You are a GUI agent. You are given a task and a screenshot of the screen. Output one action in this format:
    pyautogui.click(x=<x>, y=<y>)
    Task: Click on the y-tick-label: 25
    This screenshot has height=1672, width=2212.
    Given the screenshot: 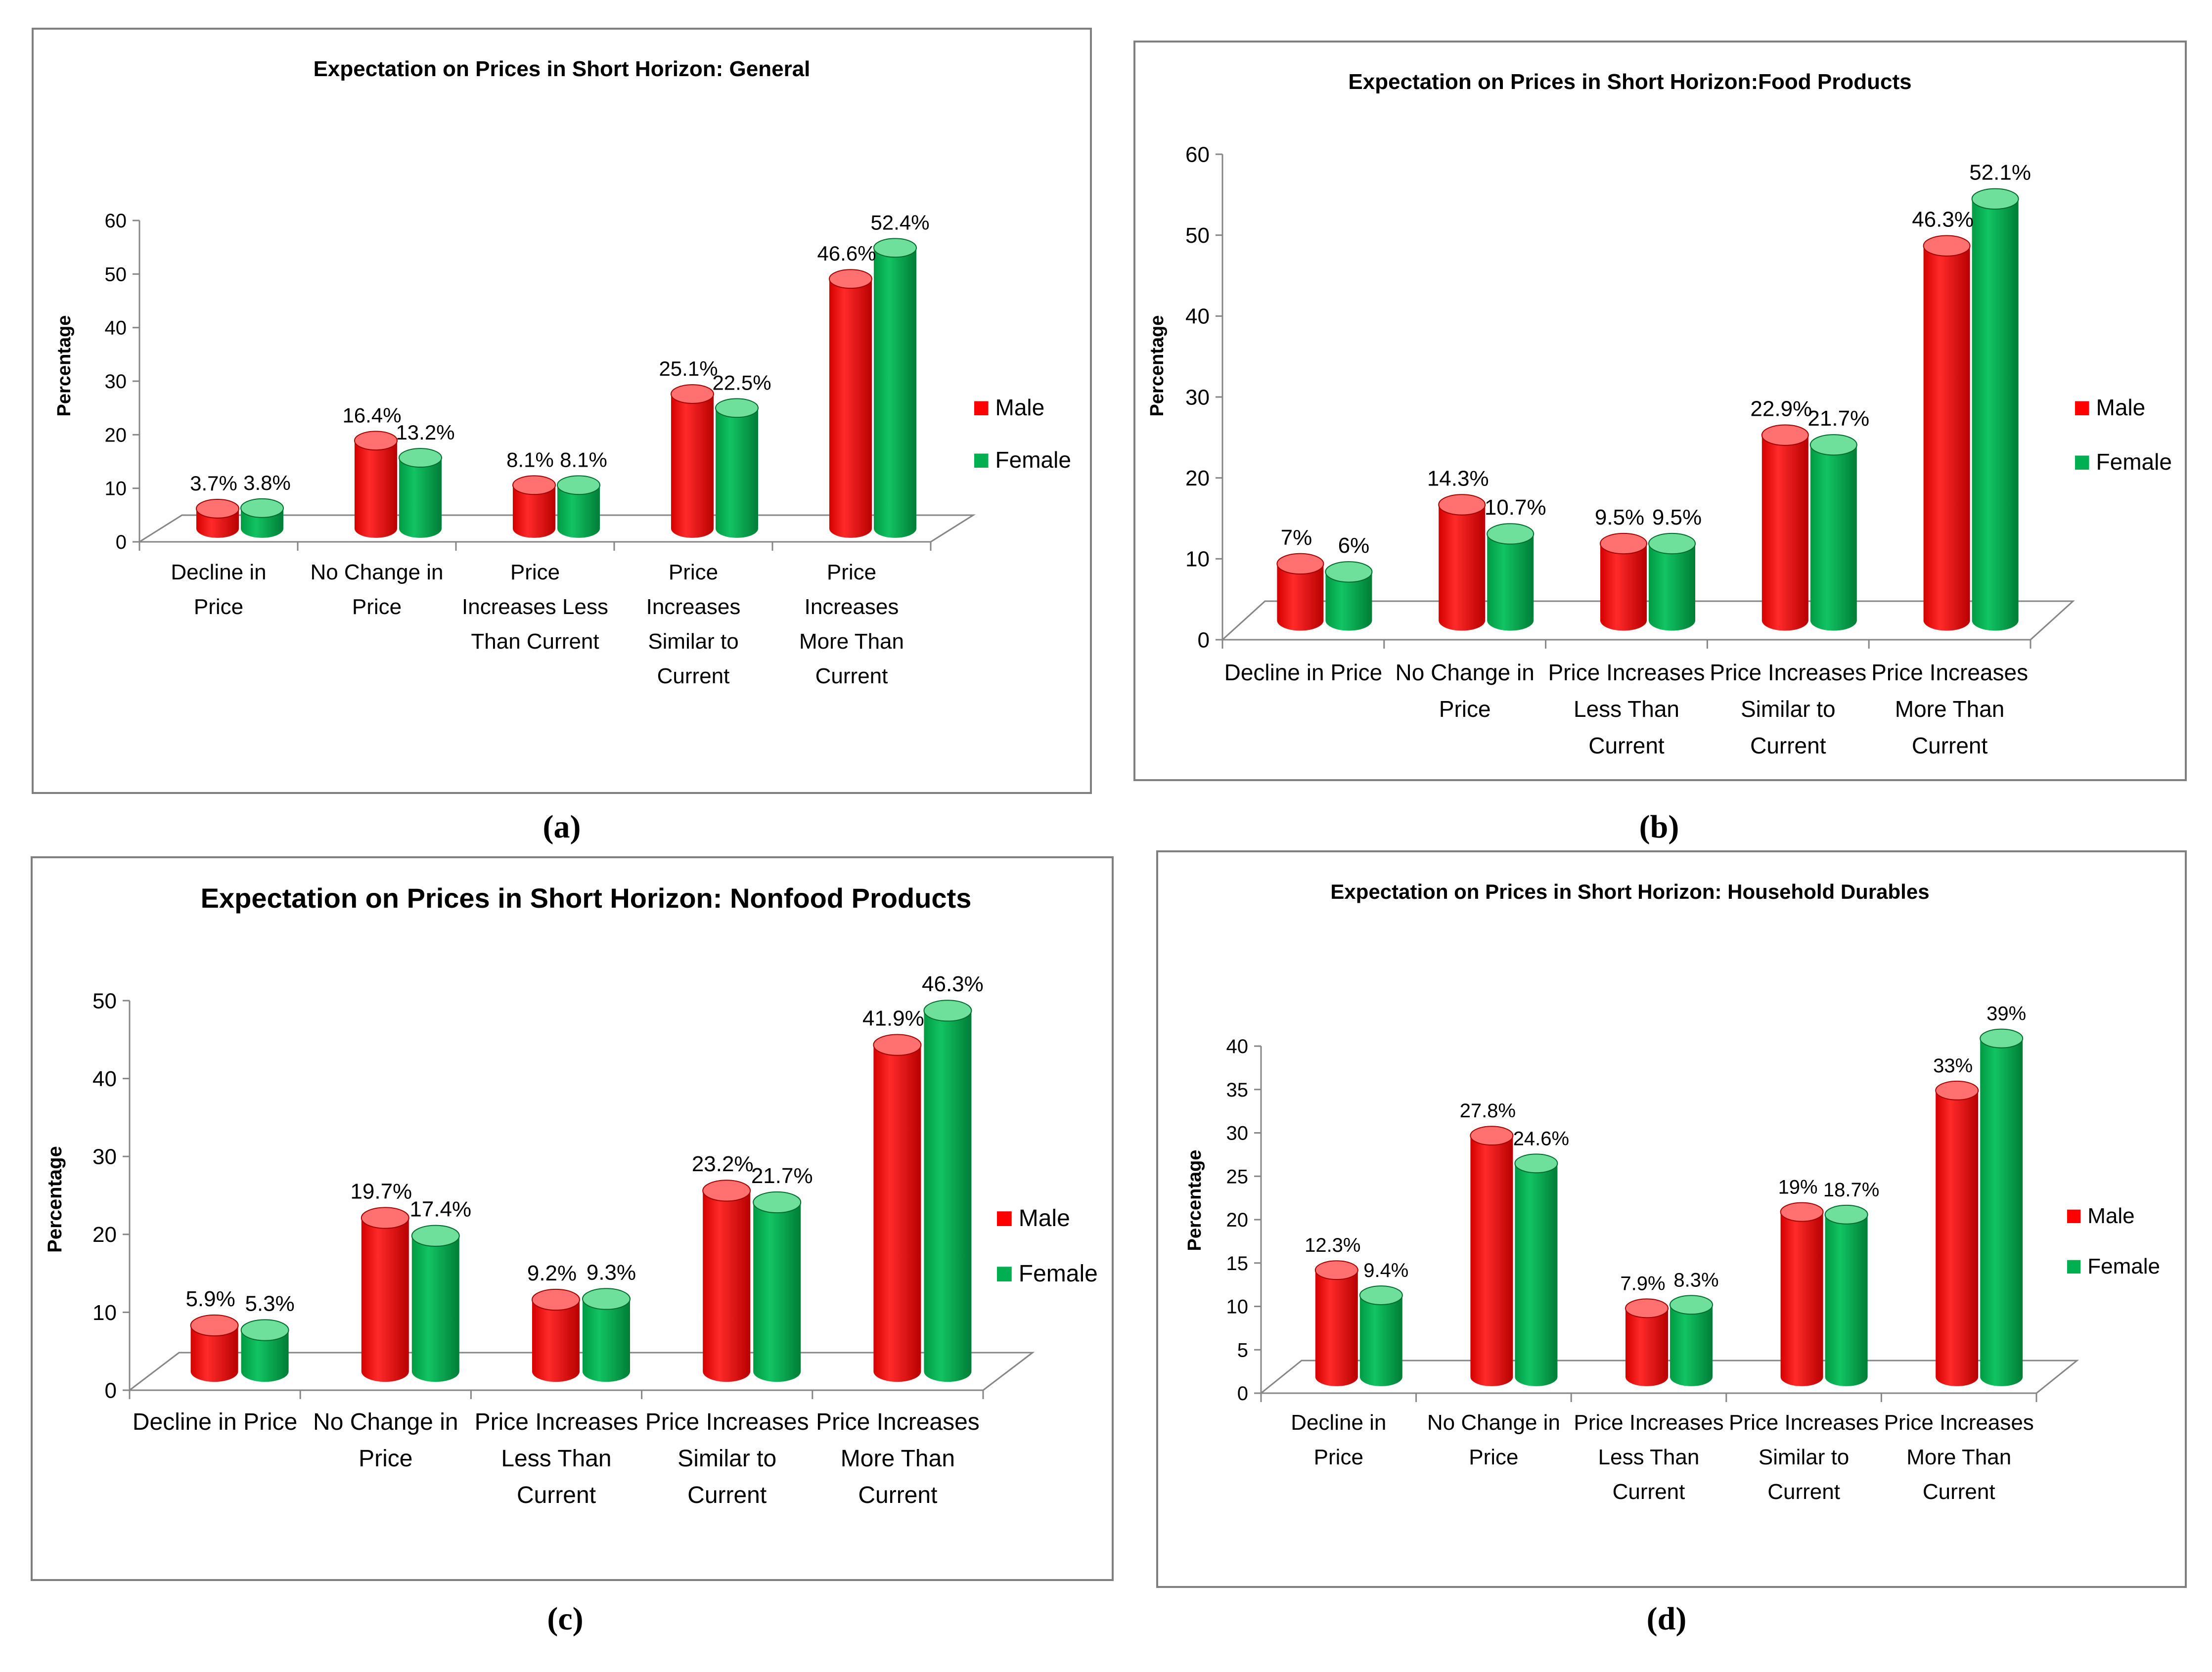 What is the action you would take?
    pyautogui.click(x=1237, y=1177)
    